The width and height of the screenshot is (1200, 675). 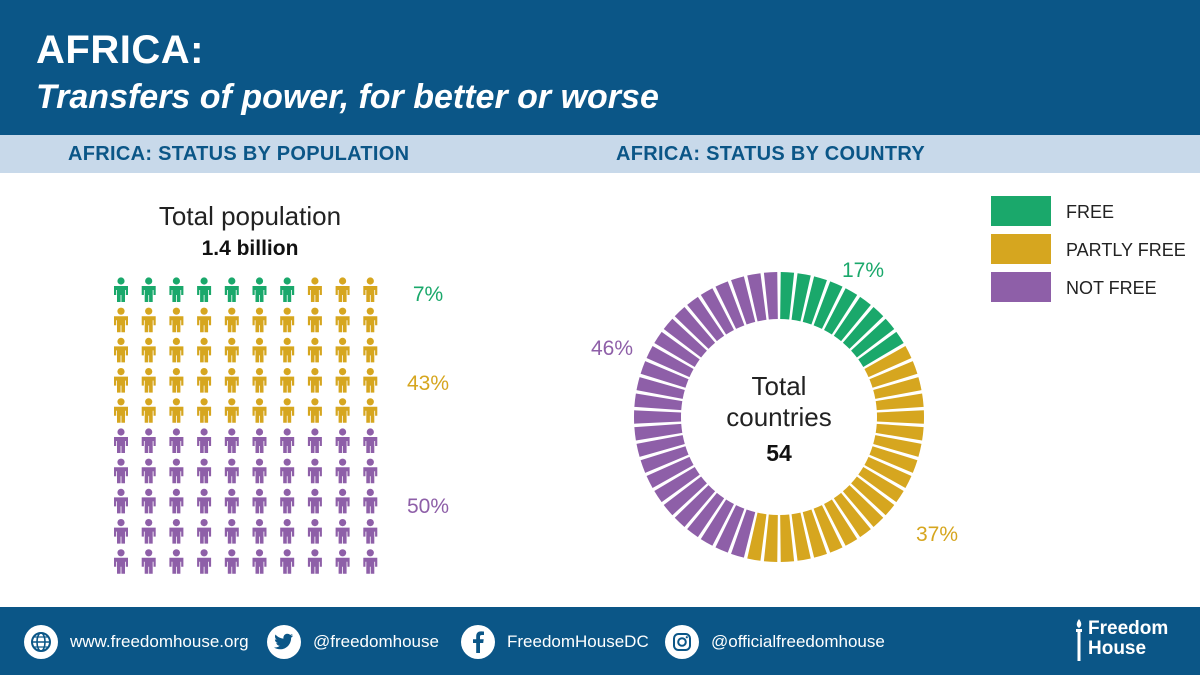 I want to click on footer-facebook: FreedomHouseDC, so click(x=555, y=642).